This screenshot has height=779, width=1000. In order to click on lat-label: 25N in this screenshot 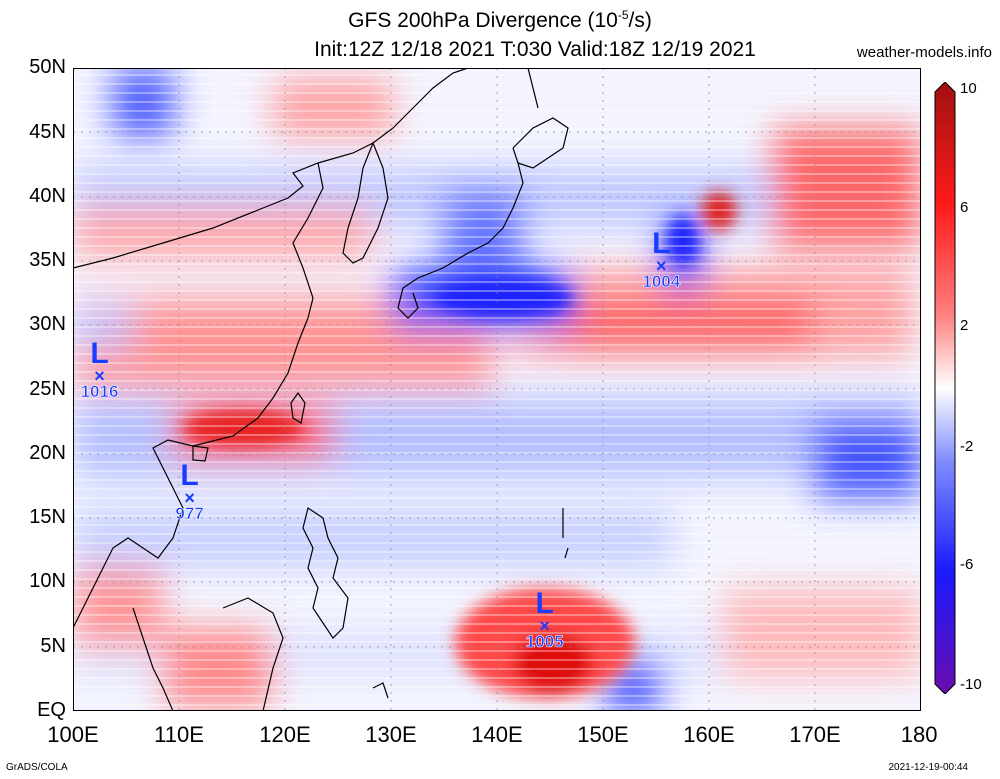, I will do `click(47, 389)`.